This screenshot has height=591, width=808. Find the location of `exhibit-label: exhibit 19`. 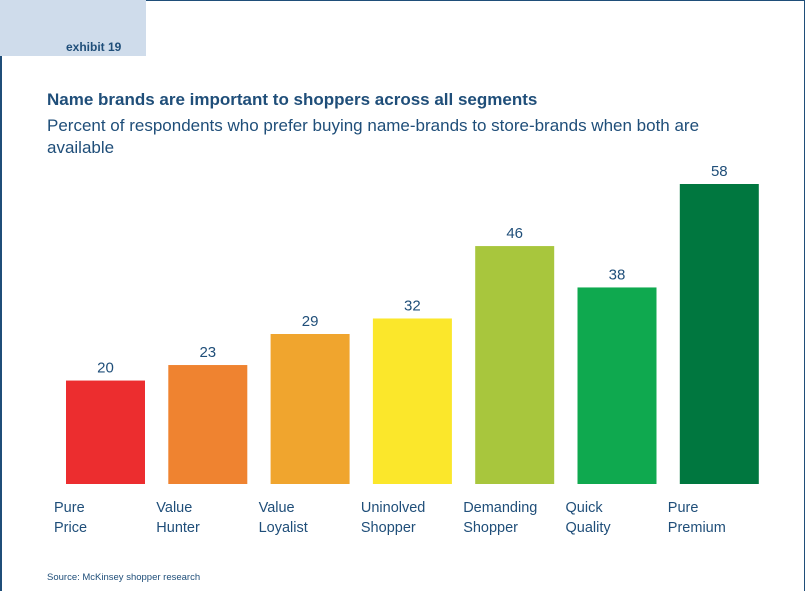

exhibit-label: exhibit 19 is located at coordinates (94, 47).